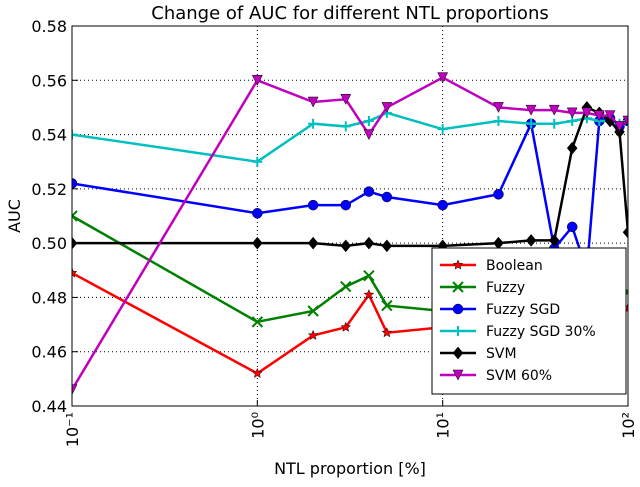  I want to click on legend-label: Fuzzy SGD 30%, so click(541, 332).